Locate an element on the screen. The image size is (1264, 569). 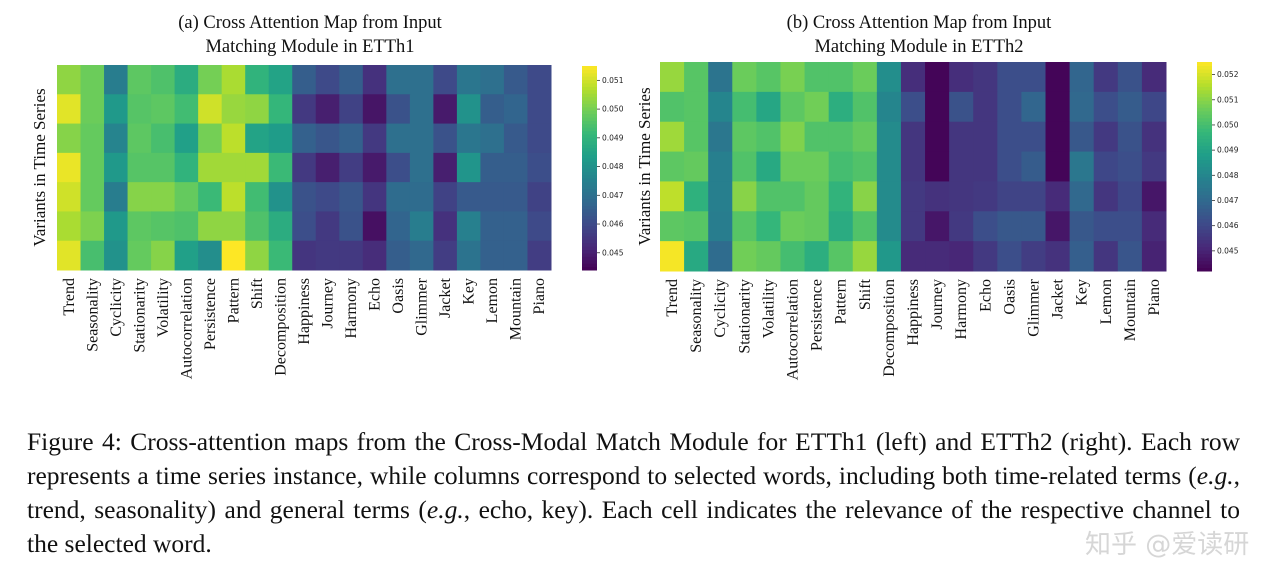
colorbar-tick-label: 0.045 is located at coordinates (1228, 250).